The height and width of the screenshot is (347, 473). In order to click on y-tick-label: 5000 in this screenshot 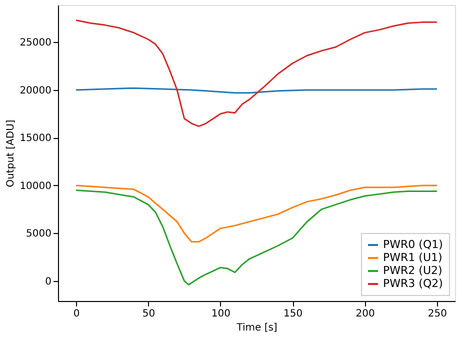, I will do `click(39, 234)`.